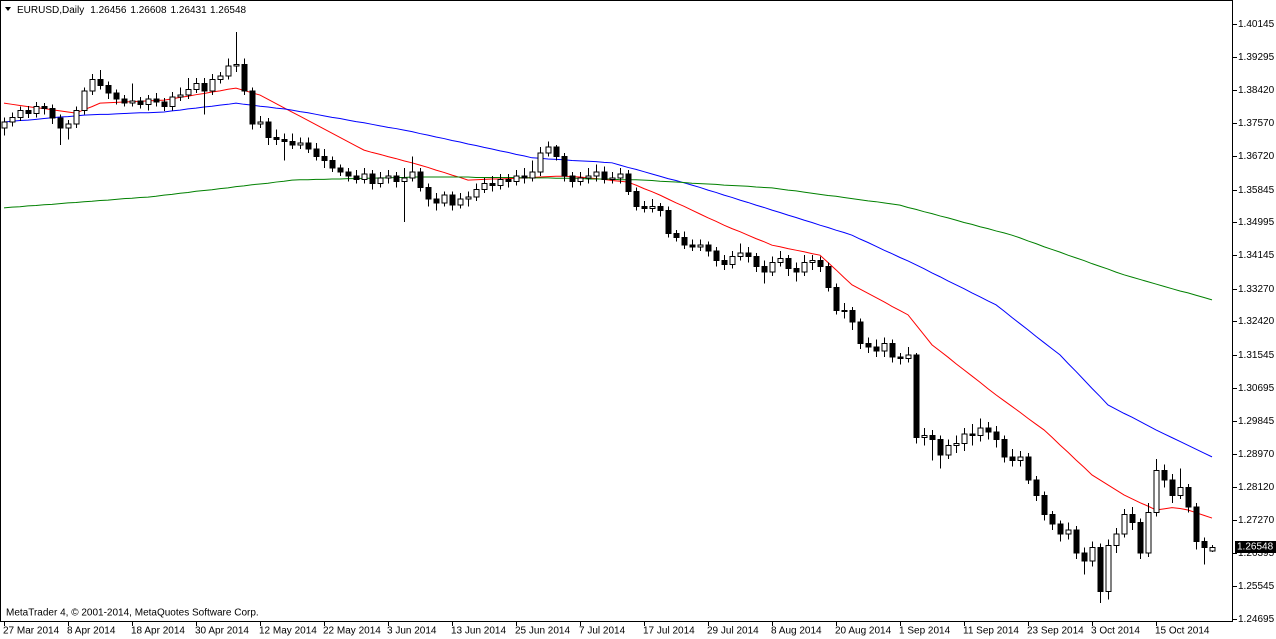 The image size is (1276, 639). I want to click on x-tick-label: 12 May 2014, so click(288, 631).